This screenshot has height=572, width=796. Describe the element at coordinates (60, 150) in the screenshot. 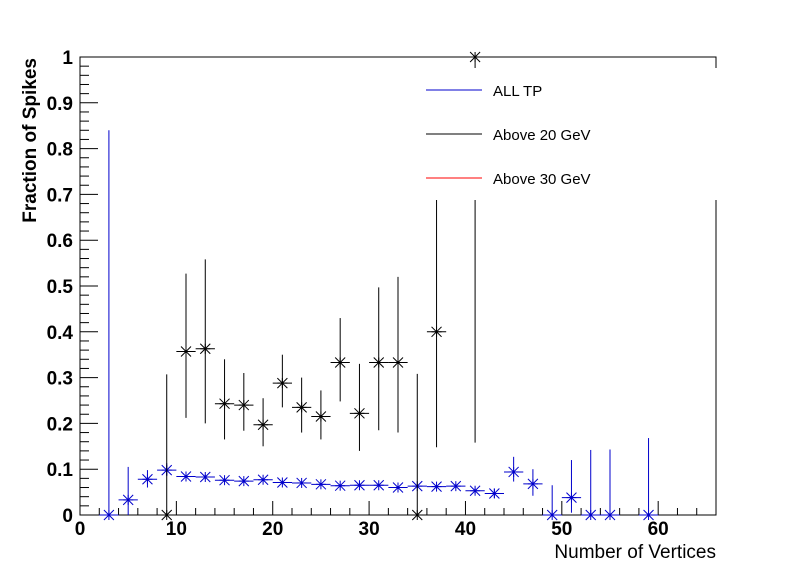

I see `y-tick-label: 0.8` at that location.